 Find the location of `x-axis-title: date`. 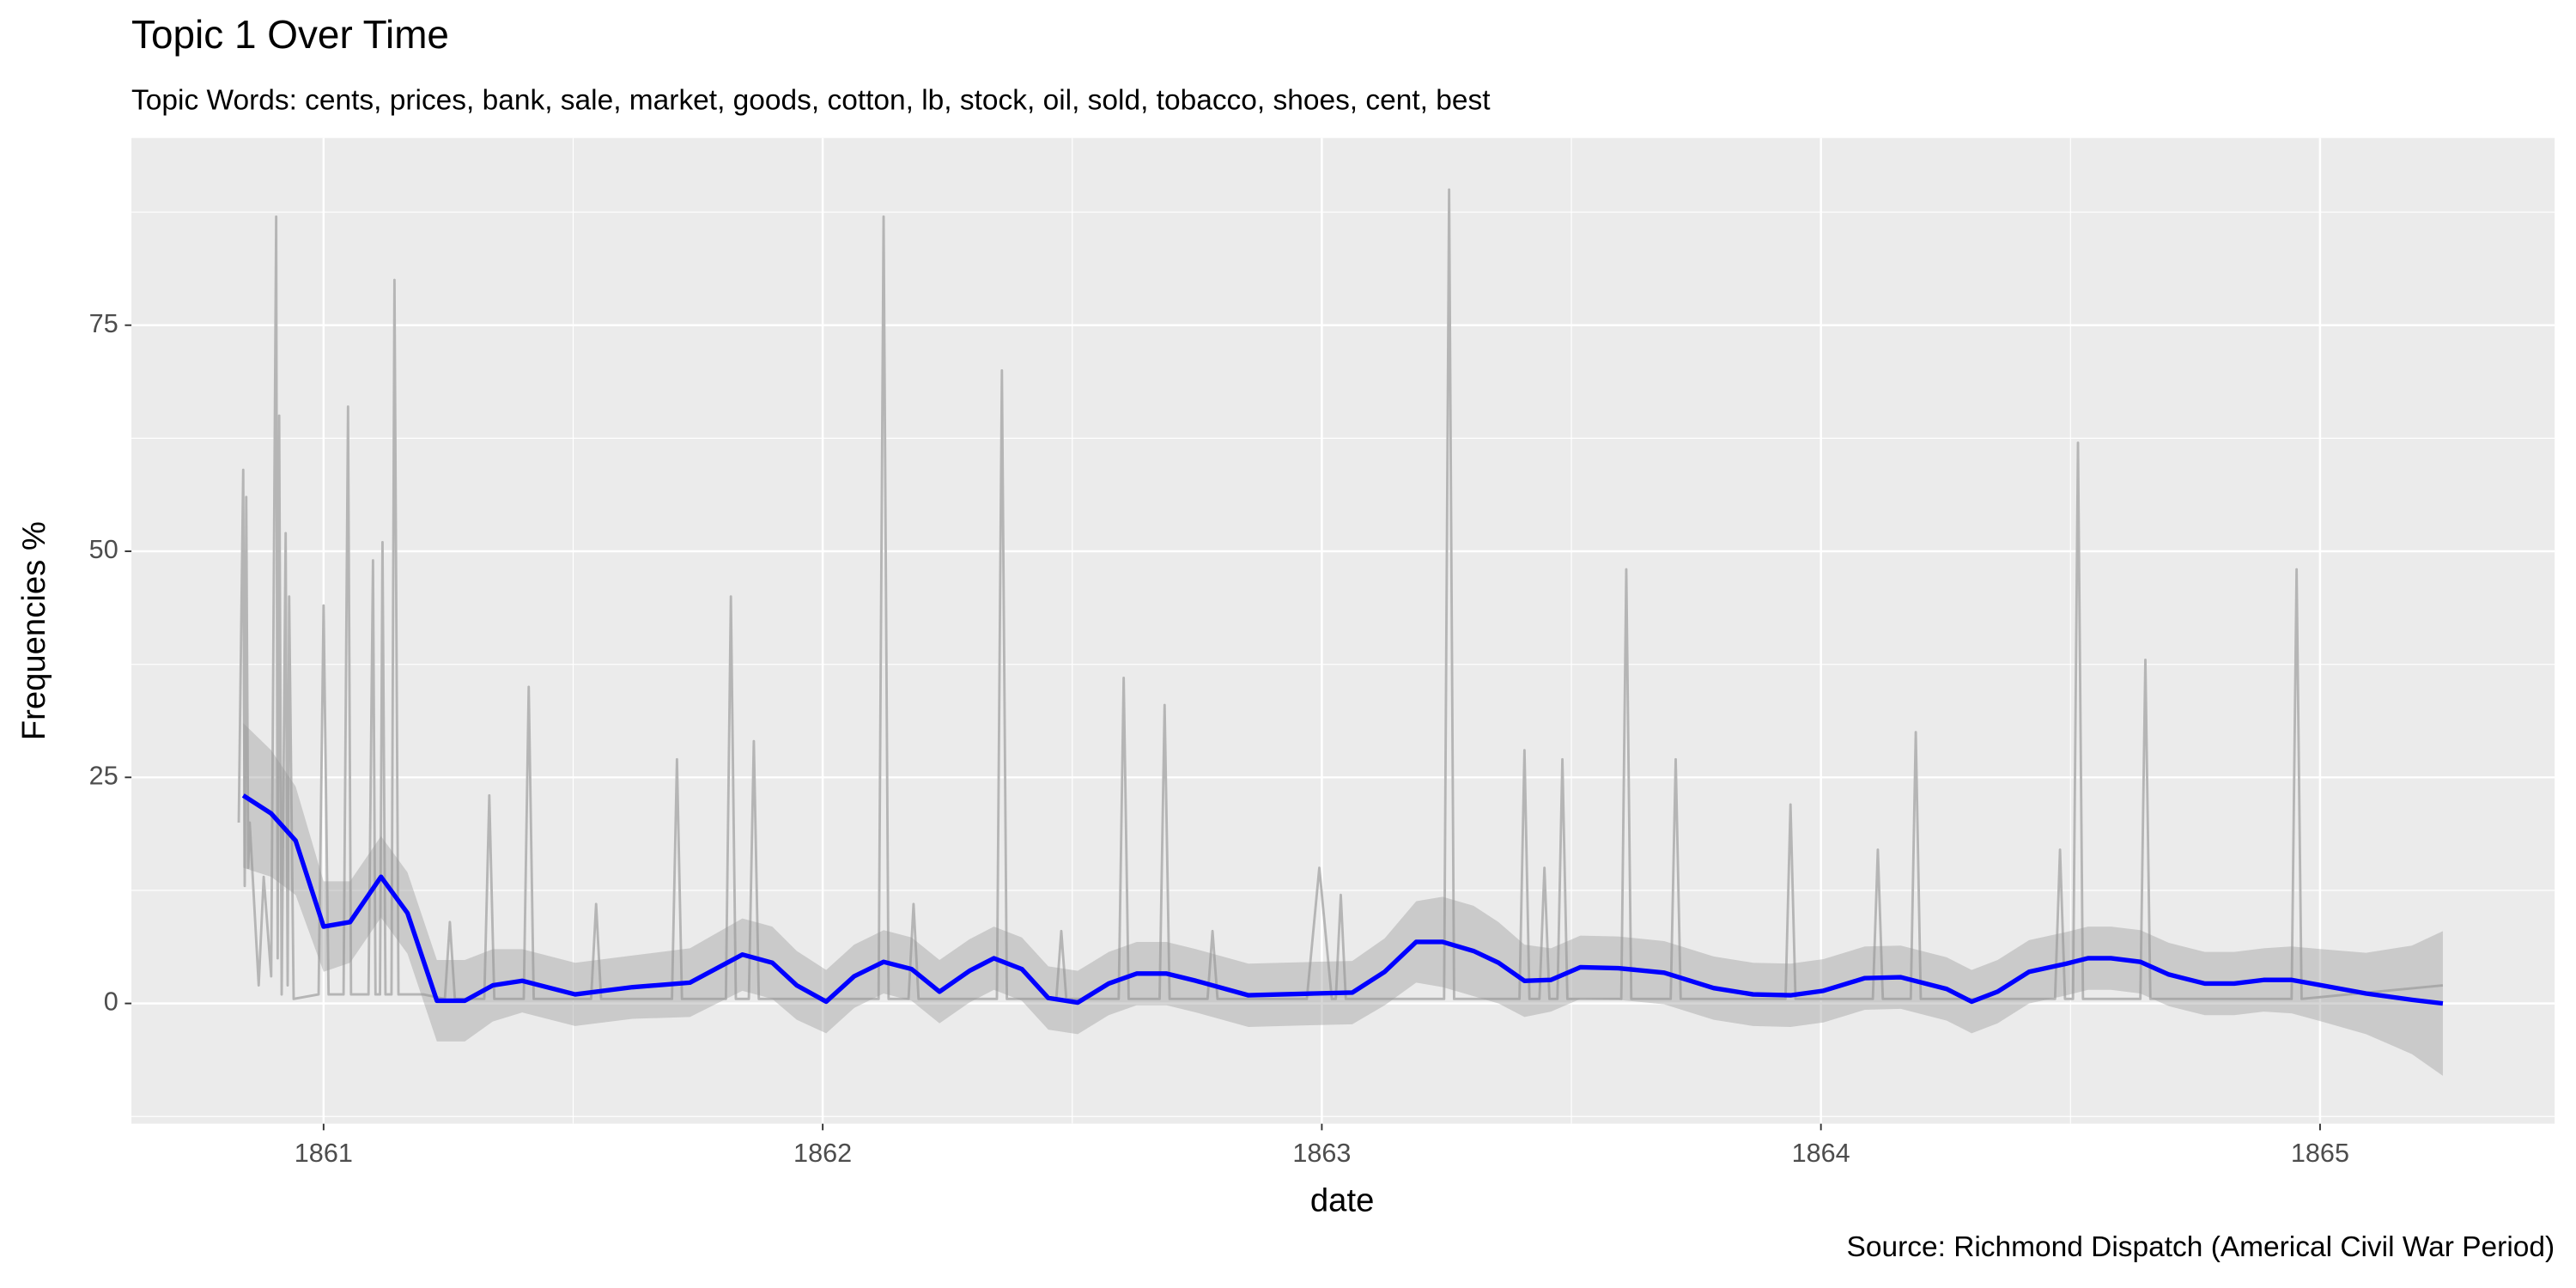

x-axis-title: date is located at coordinates (1342, 1200).